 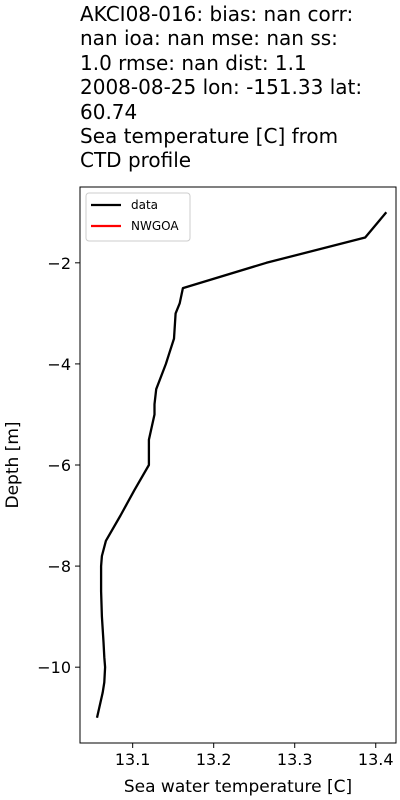 What do you see at coordinates (214, 759) in the screenshot?
I see `x-tick-label: 13.2` at bounding box center [214, 759].